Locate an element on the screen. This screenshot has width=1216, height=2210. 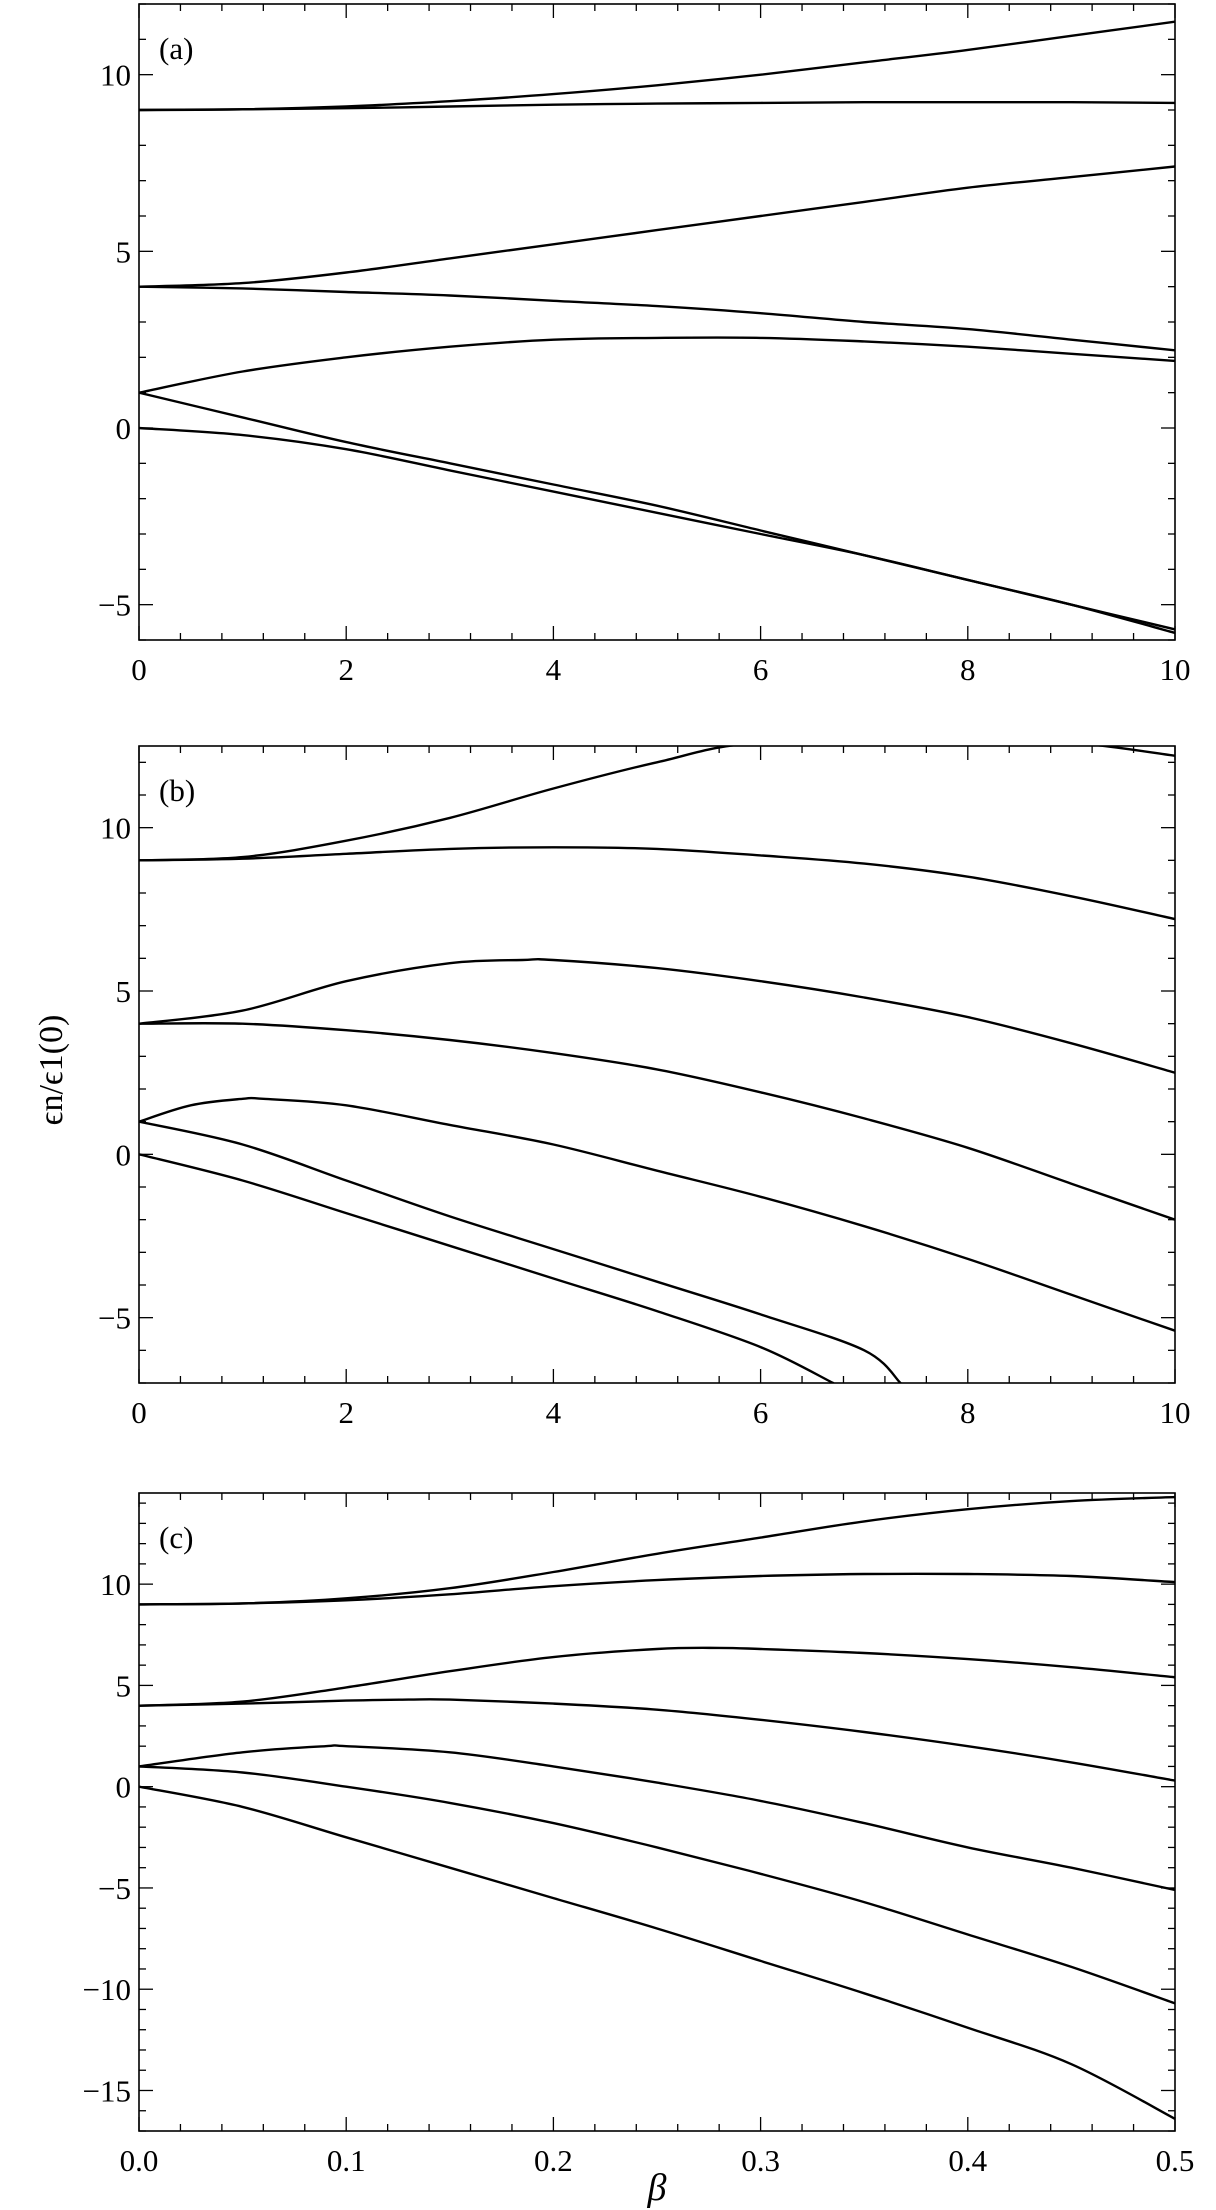
y-axis-label: ϵn/ϵ1(0) is located at coordinates (51, 1070).